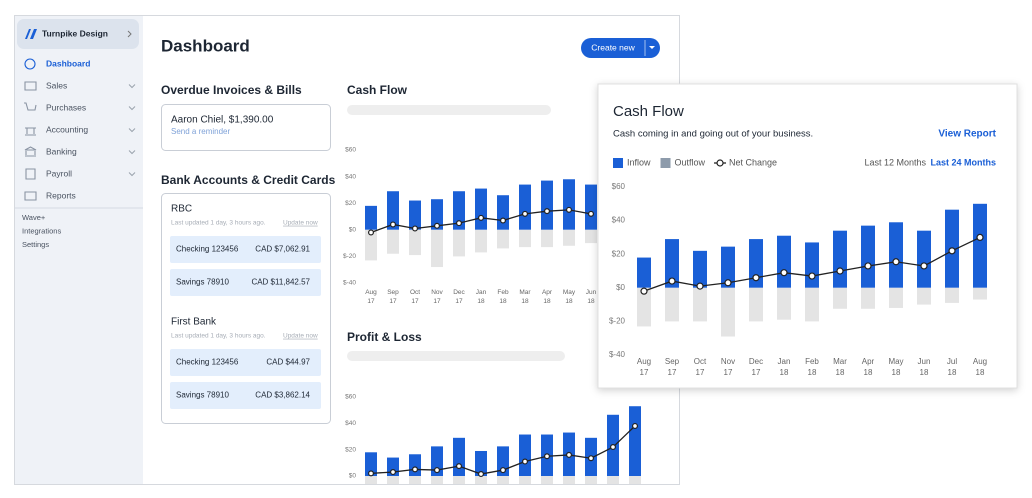 The width and height of the screenshot is (1032, 498). Describe the element at coordinates (218, 223) in the screenshot. I see `last-updated: Last updated 1 day, 3 hours ago.` at that location.